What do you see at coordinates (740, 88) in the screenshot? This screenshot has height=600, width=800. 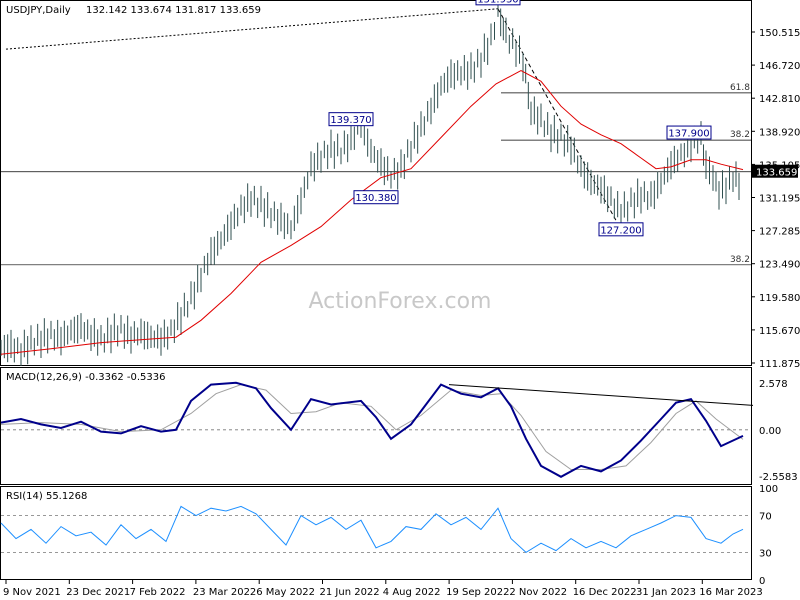 I see `level-label-0: 61.8` at bounding box center [740, 88].